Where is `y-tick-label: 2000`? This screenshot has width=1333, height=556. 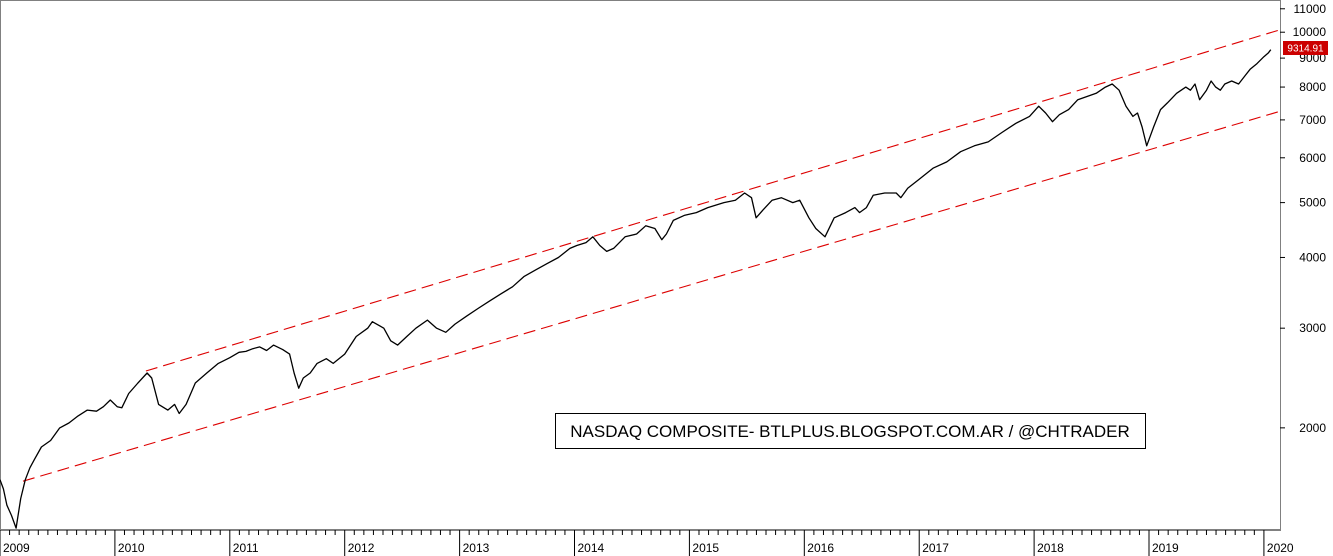 y-tick-label: 2000 is located at coordinates (1312, 428).